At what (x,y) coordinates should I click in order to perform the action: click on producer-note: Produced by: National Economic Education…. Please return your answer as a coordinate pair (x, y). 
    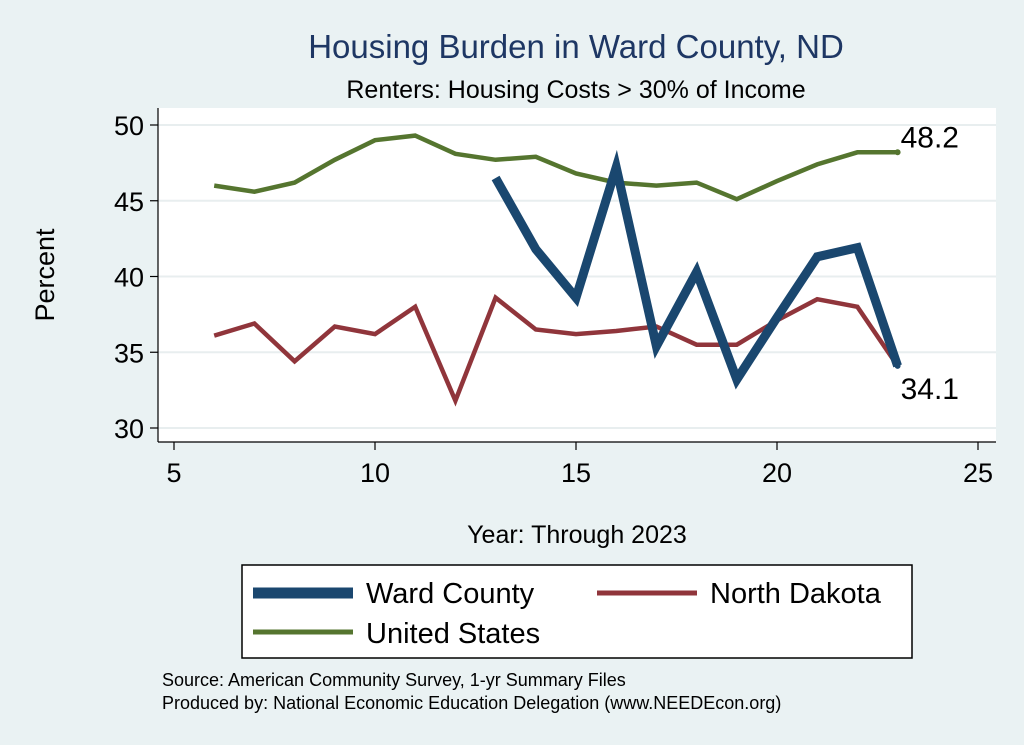
    Looking at the image, I should click on (471, 703).